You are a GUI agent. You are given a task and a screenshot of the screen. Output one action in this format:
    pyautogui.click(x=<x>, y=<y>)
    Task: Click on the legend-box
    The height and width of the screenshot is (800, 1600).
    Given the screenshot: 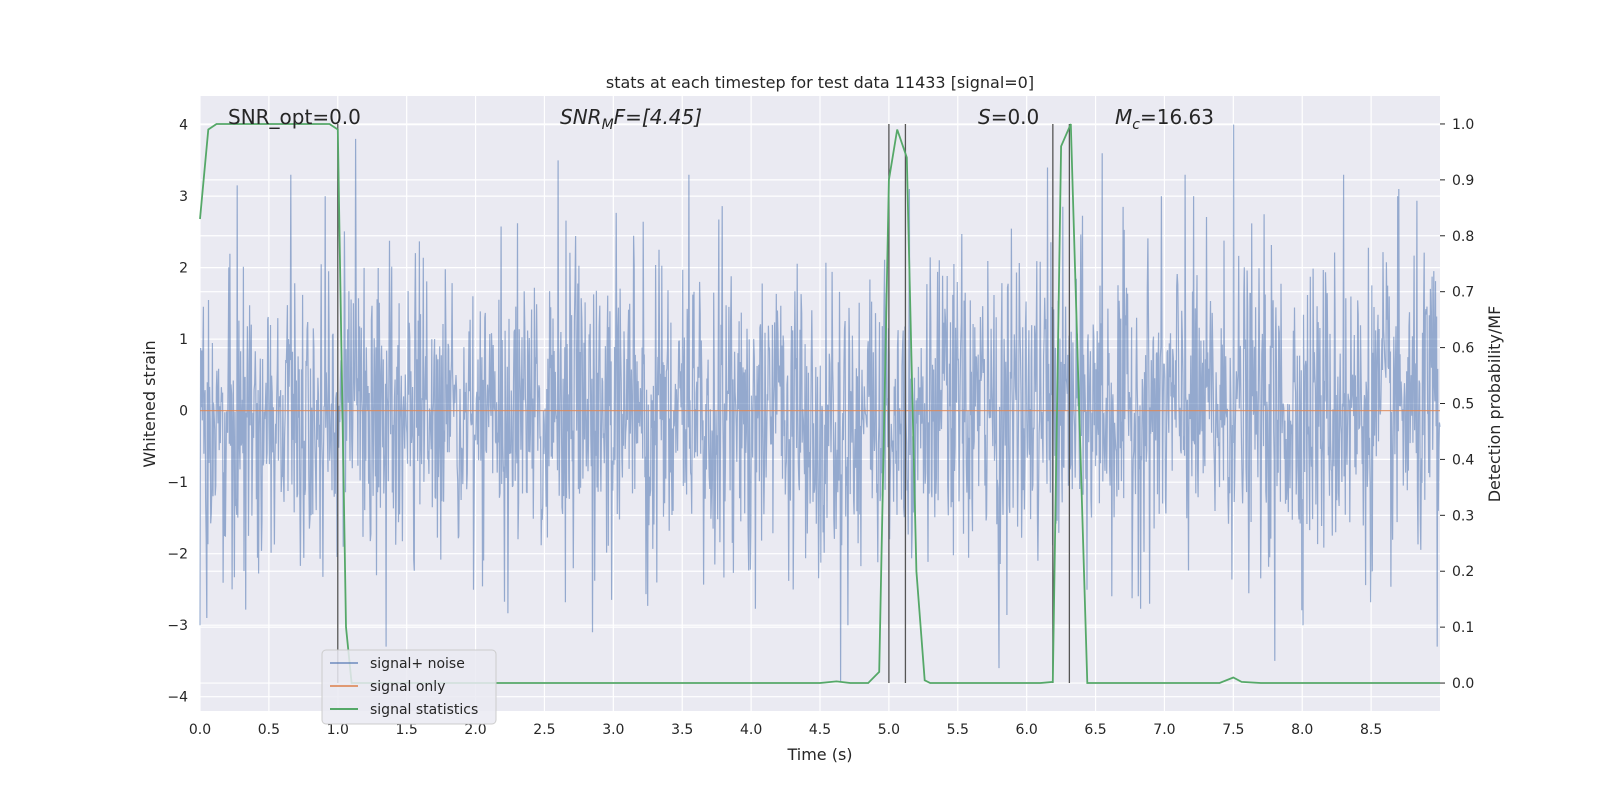 What is the action you would take?
    pyautogui.click(x=409, y=687)
    